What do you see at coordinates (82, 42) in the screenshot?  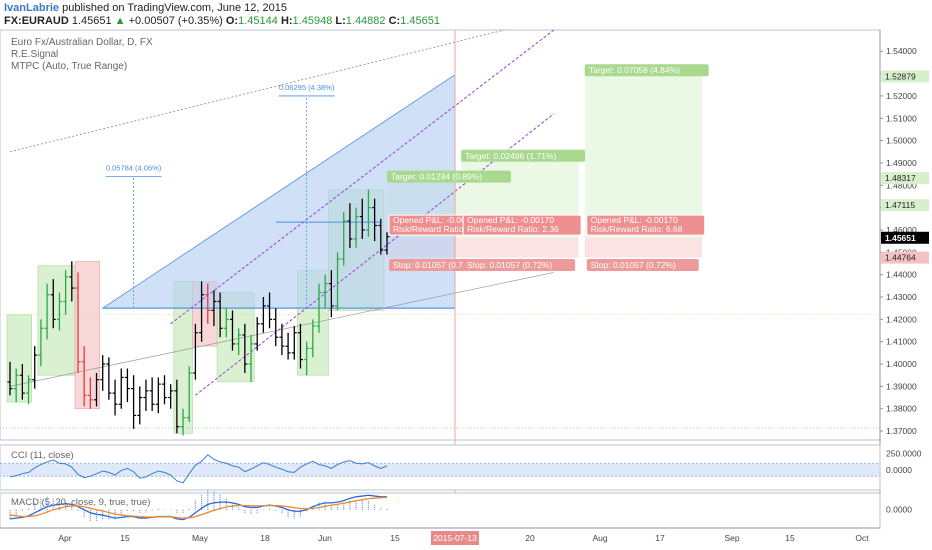 I see `legend-title: Euro Fx/Australian Dollar, D, FX` at bounding box center [82, 42].